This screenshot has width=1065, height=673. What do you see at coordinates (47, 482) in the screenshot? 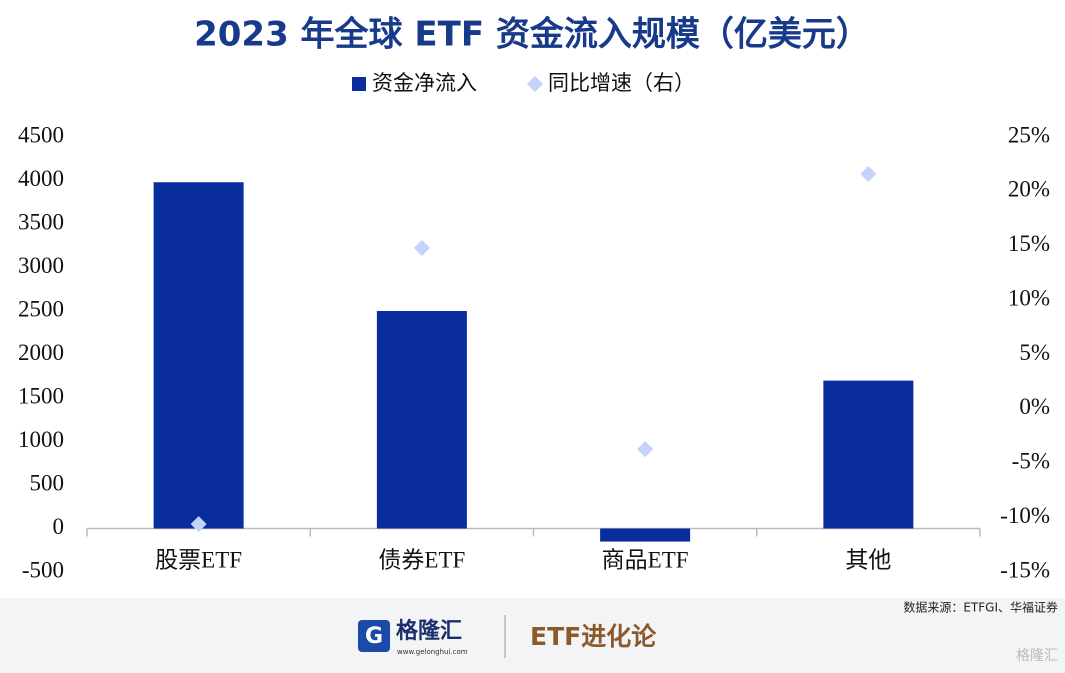
I see `y-tick-label: 500` at bounding box center [47, 482].